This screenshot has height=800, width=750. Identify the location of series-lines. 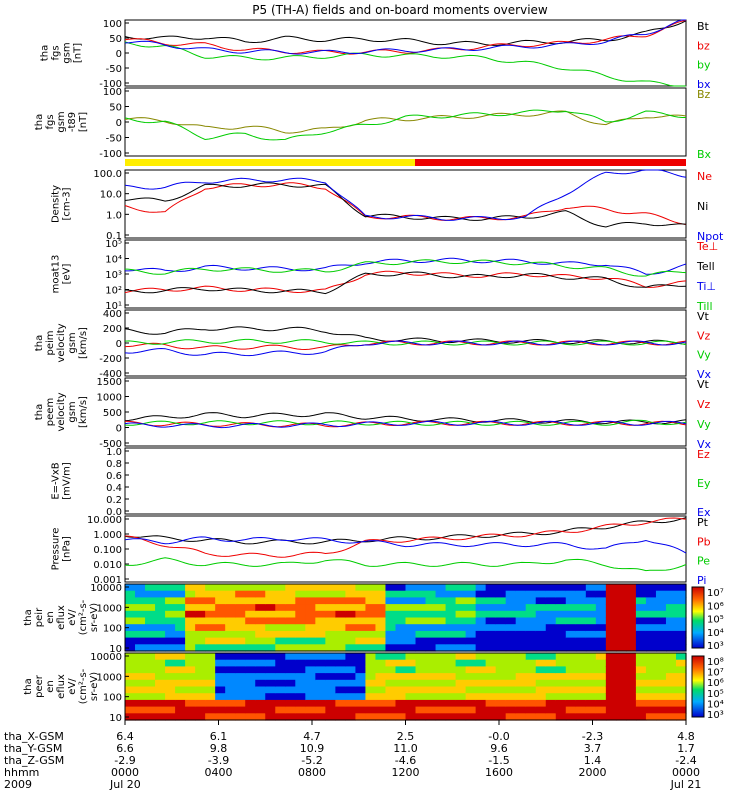
(405, 420).